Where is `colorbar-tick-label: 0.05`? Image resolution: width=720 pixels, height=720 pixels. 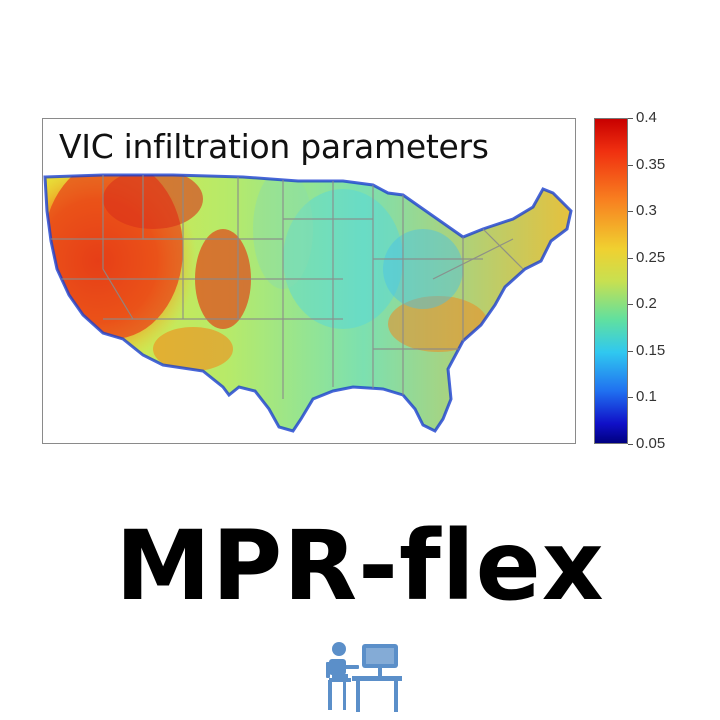 colorbar-tick-label: 0.05 is located at coordinates (651, 443).